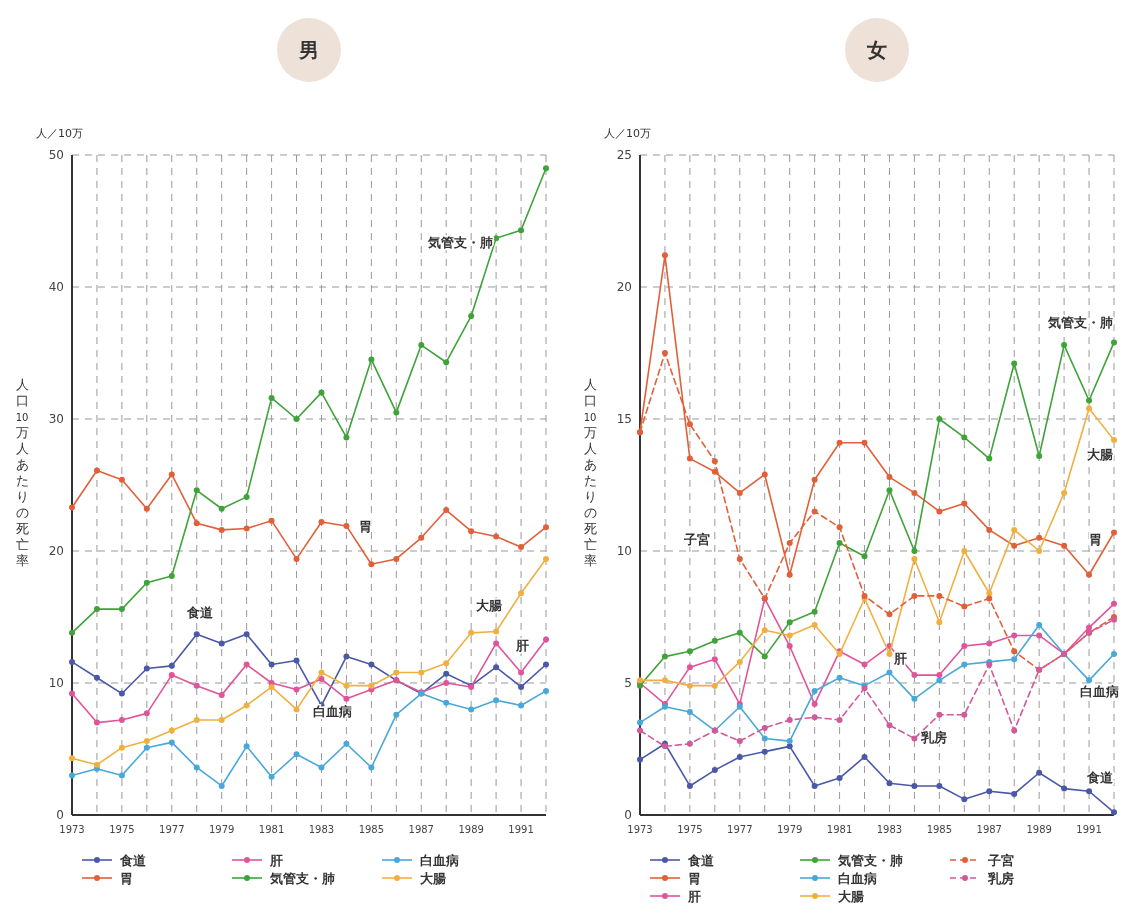 The width and height of the screenshot is (1136, 908). Describe the element at coordinates (1000, 878) in the screenshot. I see `legend-label: 乳房` at that location.